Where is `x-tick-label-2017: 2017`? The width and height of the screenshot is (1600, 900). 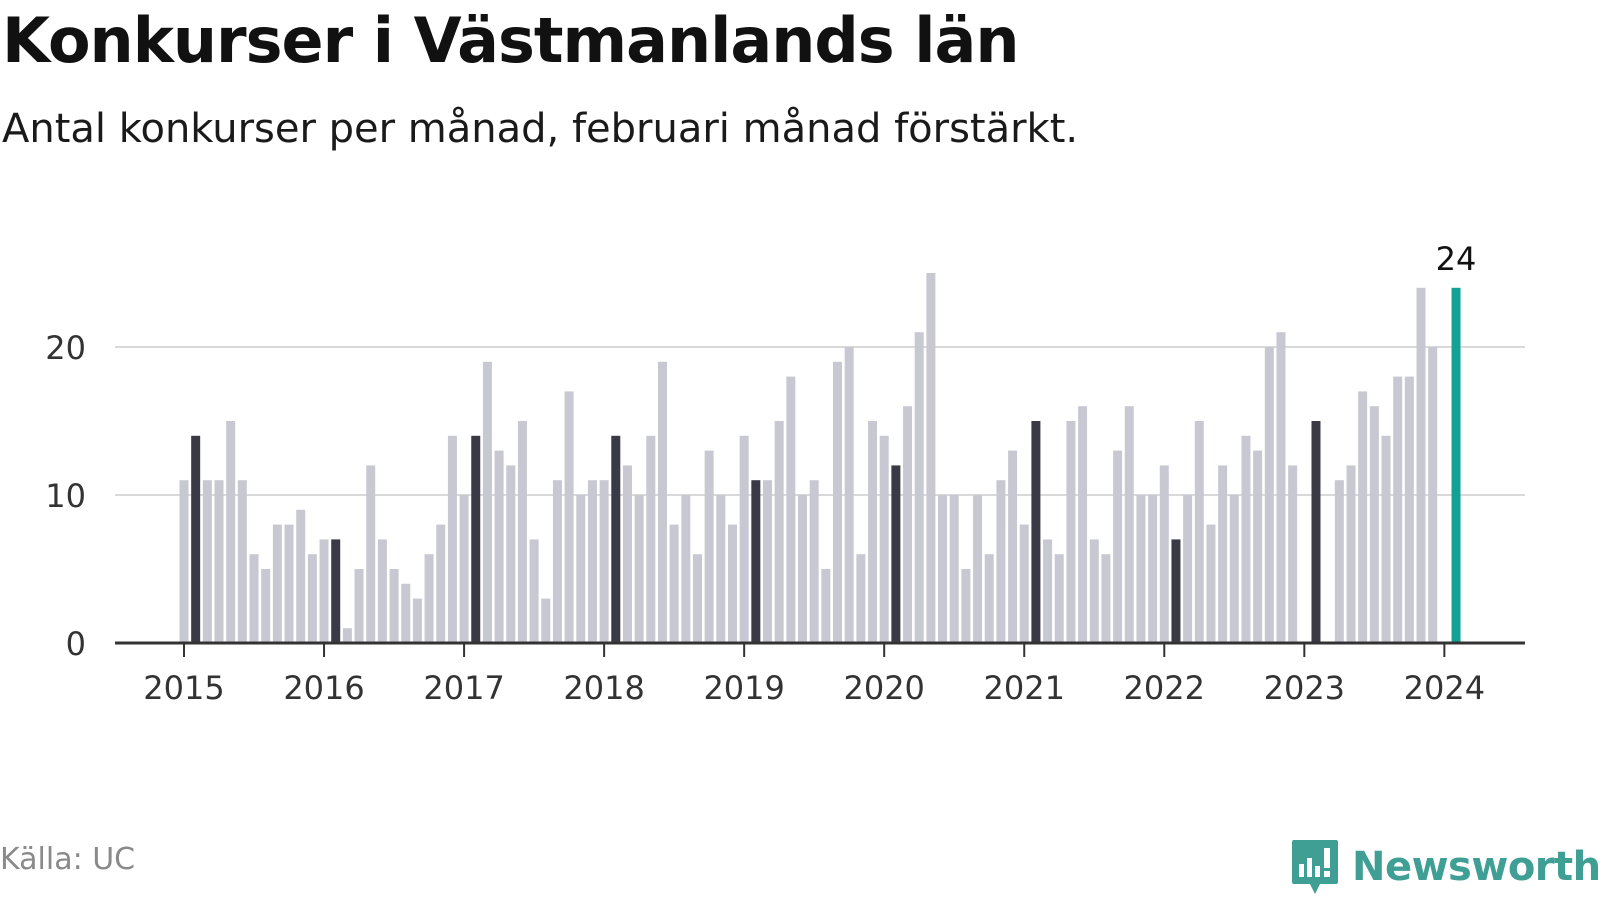
x-tick-label-2017: 2017 is located at coordinates (463, 688).